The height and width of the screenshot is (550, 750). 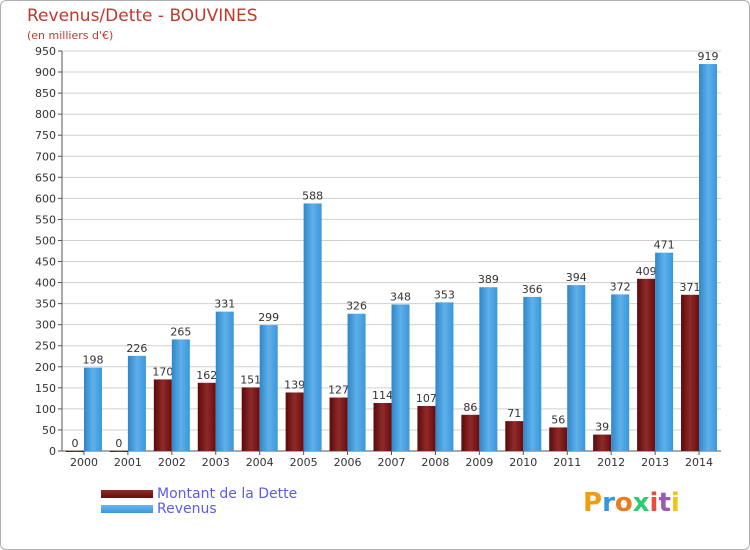 I want to click on x-tick-label: 2004, so click(x=260, y=462).